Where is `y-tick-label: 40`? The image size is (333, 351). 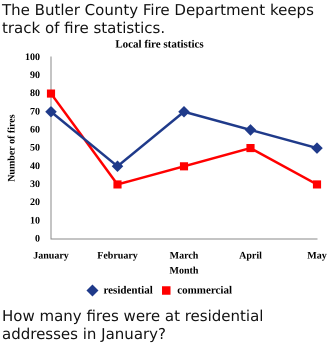 y-tick-label: 40 is located at coordinates (35, 166).